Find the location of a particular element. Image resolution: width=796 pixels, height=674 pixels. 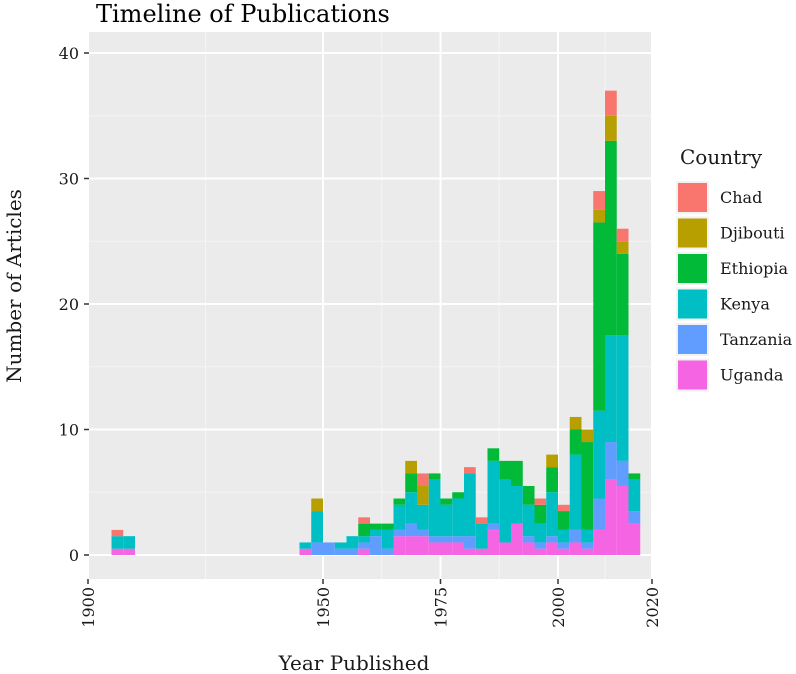

y-tick-label: 20 is located at coordinates (69, 304).